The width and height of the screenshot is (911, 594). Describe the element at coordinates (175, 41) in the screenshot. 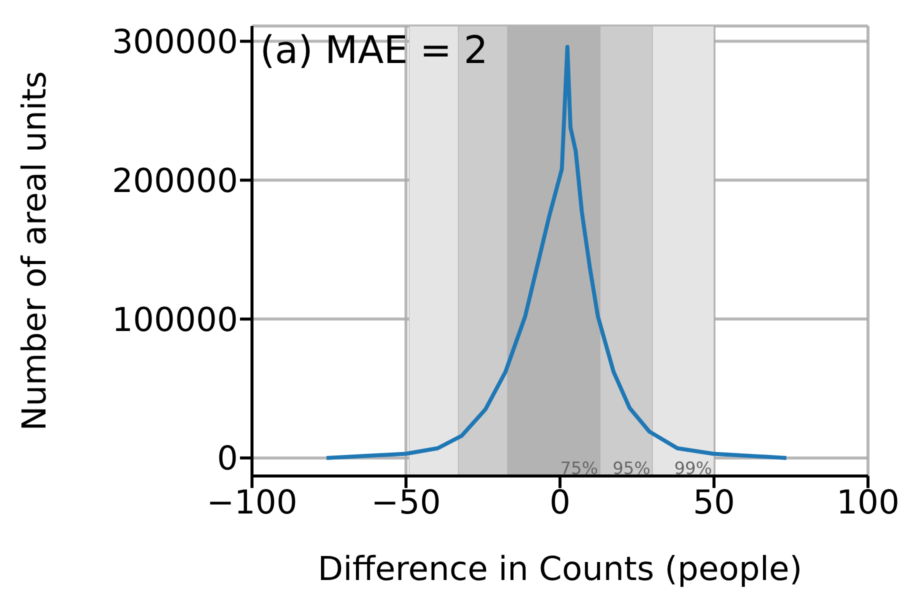

I see `y-tick-label: 300000` at that location.